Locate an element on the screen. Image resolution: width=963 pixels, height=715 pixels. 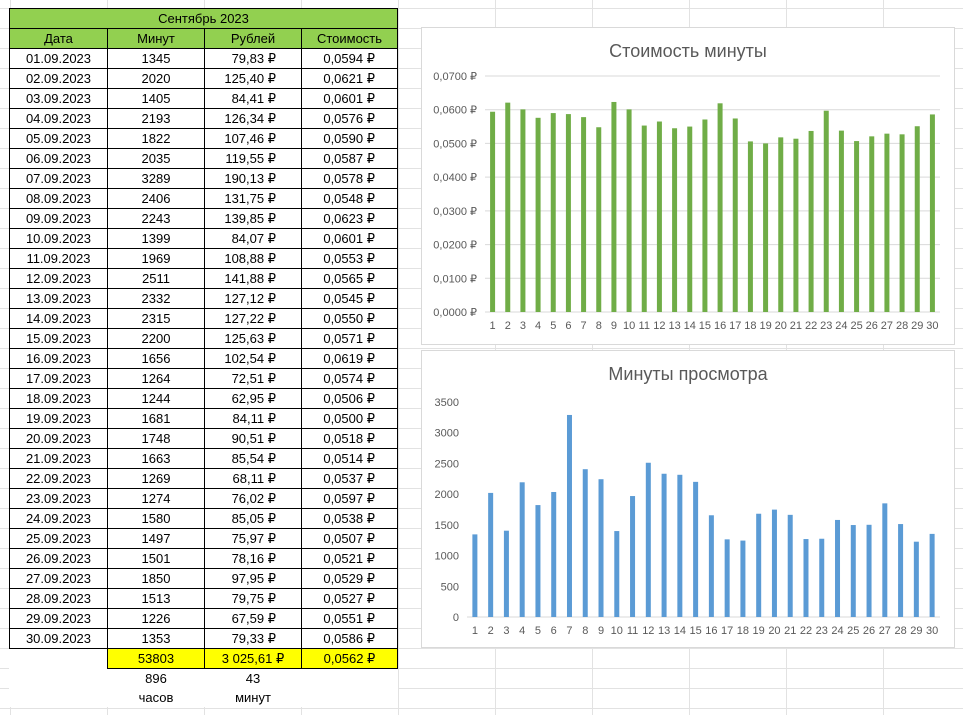
table-cell: 0,0594 ₽ is located at coordinates (349, 58).